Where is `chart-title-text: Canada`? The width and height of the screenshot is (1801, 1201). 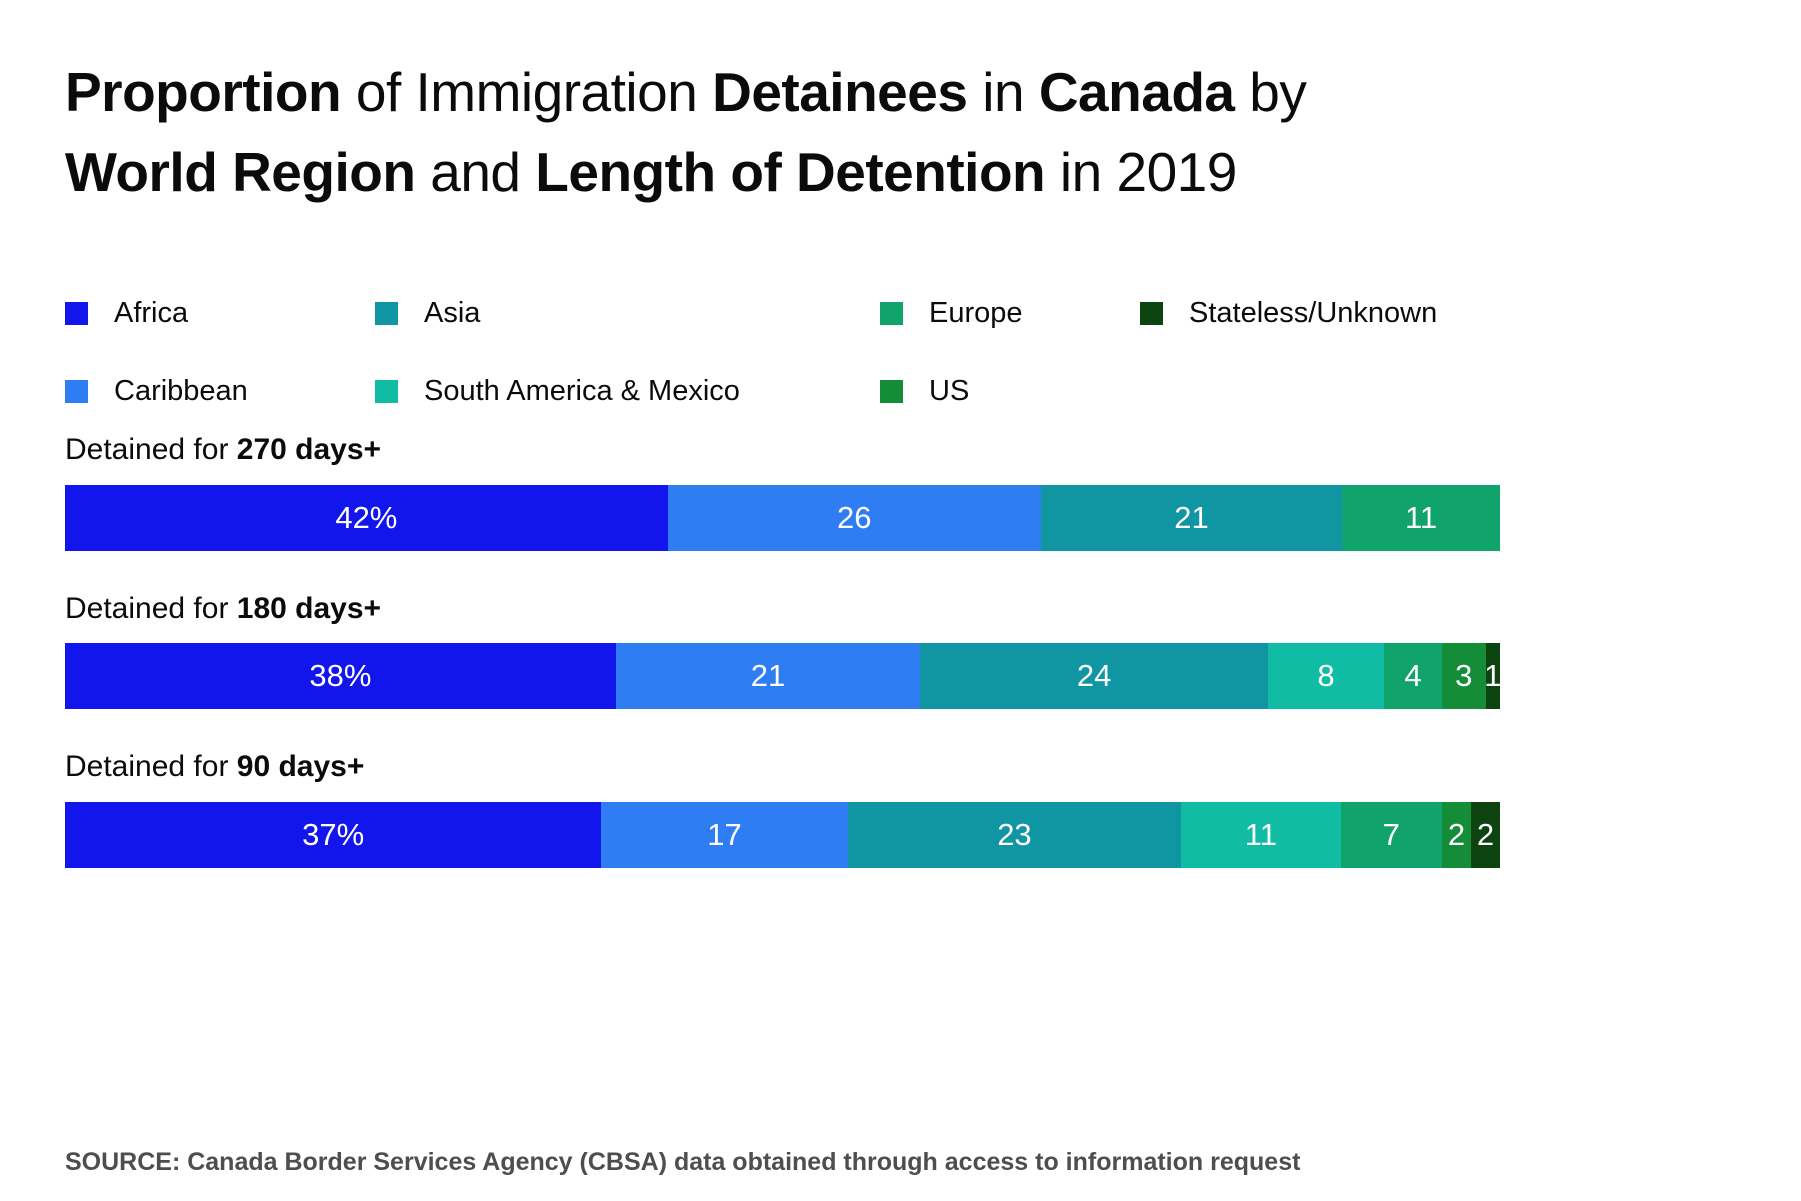
chart-title-text: Canada is located at coordinates (1136, 92).